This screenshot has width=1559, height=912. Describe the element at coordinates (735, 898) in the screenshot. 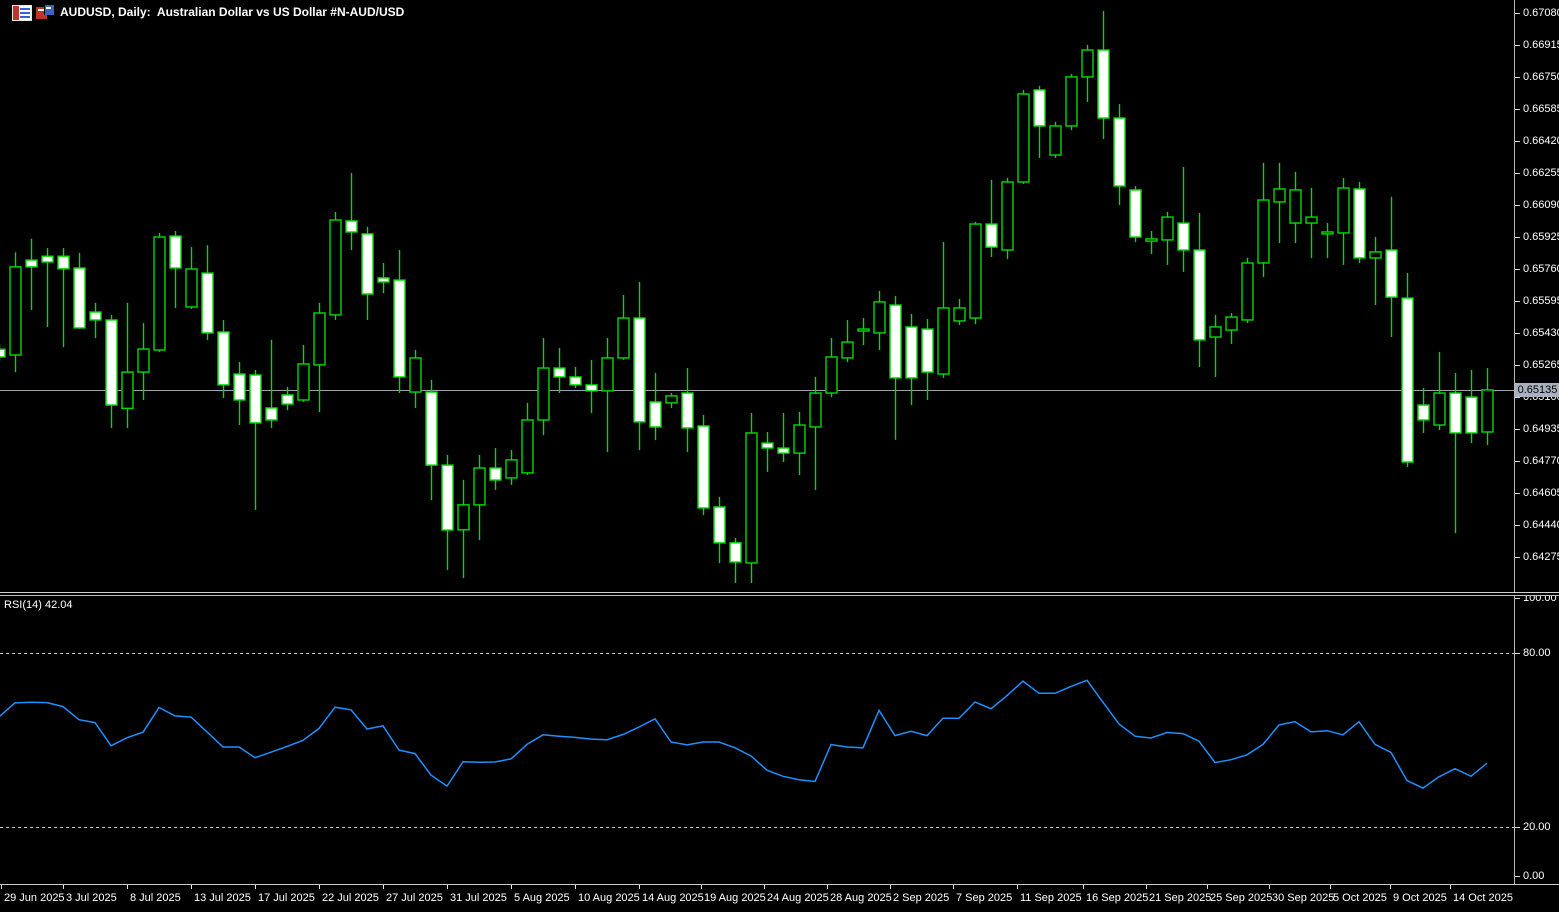

I see `date-label: 19 Aug 2025` at that location.